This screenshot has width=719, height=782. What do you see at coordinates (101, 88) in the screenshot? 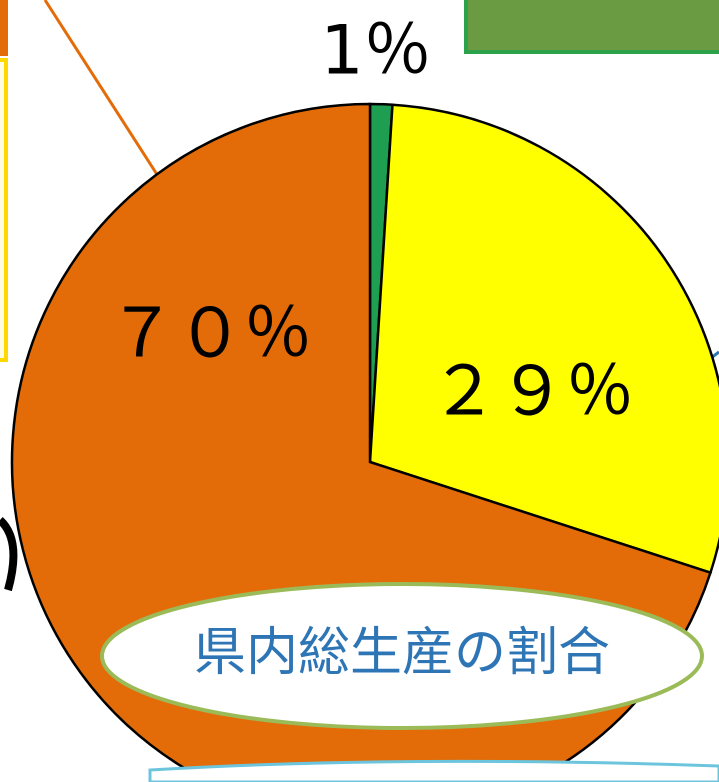
I see `leader-line` at bounding box center [101, 88].